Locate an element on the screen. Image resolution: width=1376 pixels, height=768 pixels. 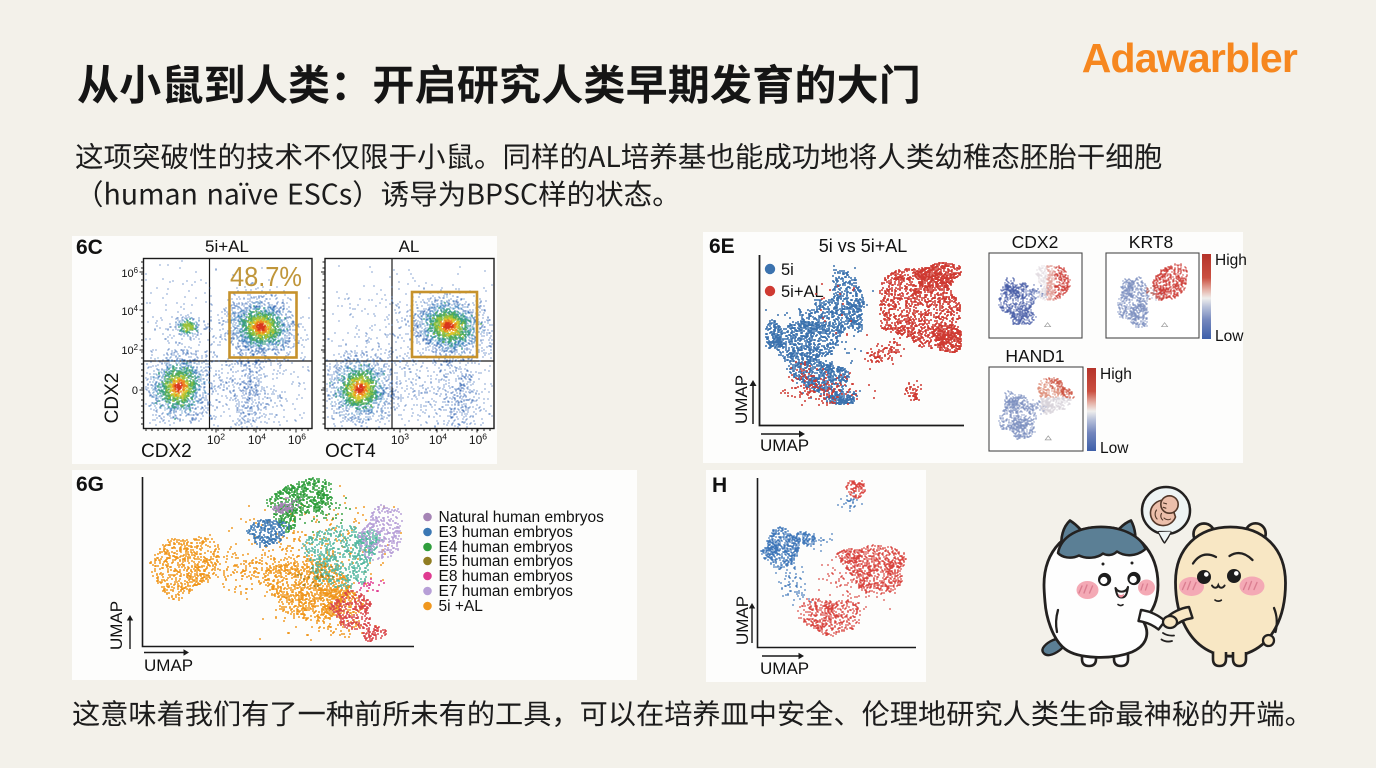
svg-text: Natural human embryos is located at coordinates (522, 517).